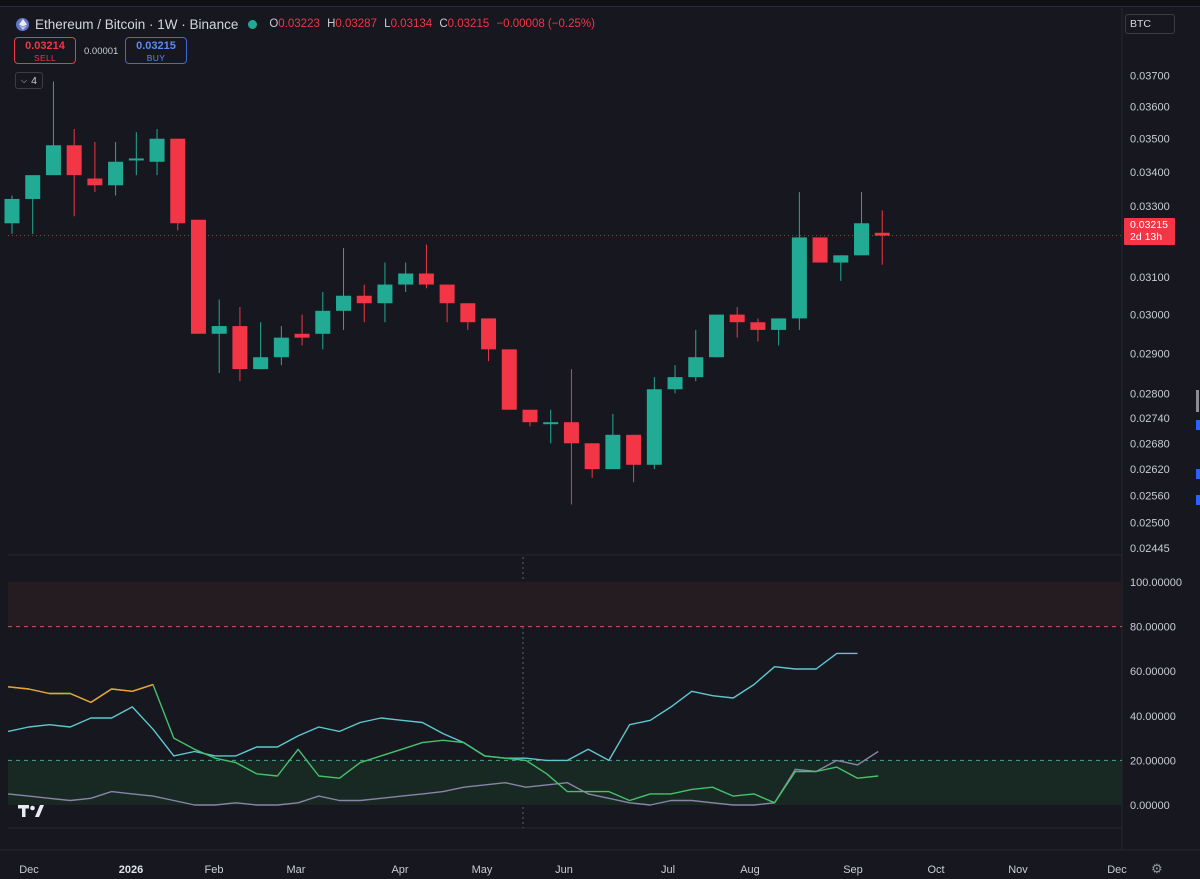 The image size is (1200, 879). Describe the element at coordinates (399, 870) in the screenshot. I see `time-tick-label: Apr` at that location.